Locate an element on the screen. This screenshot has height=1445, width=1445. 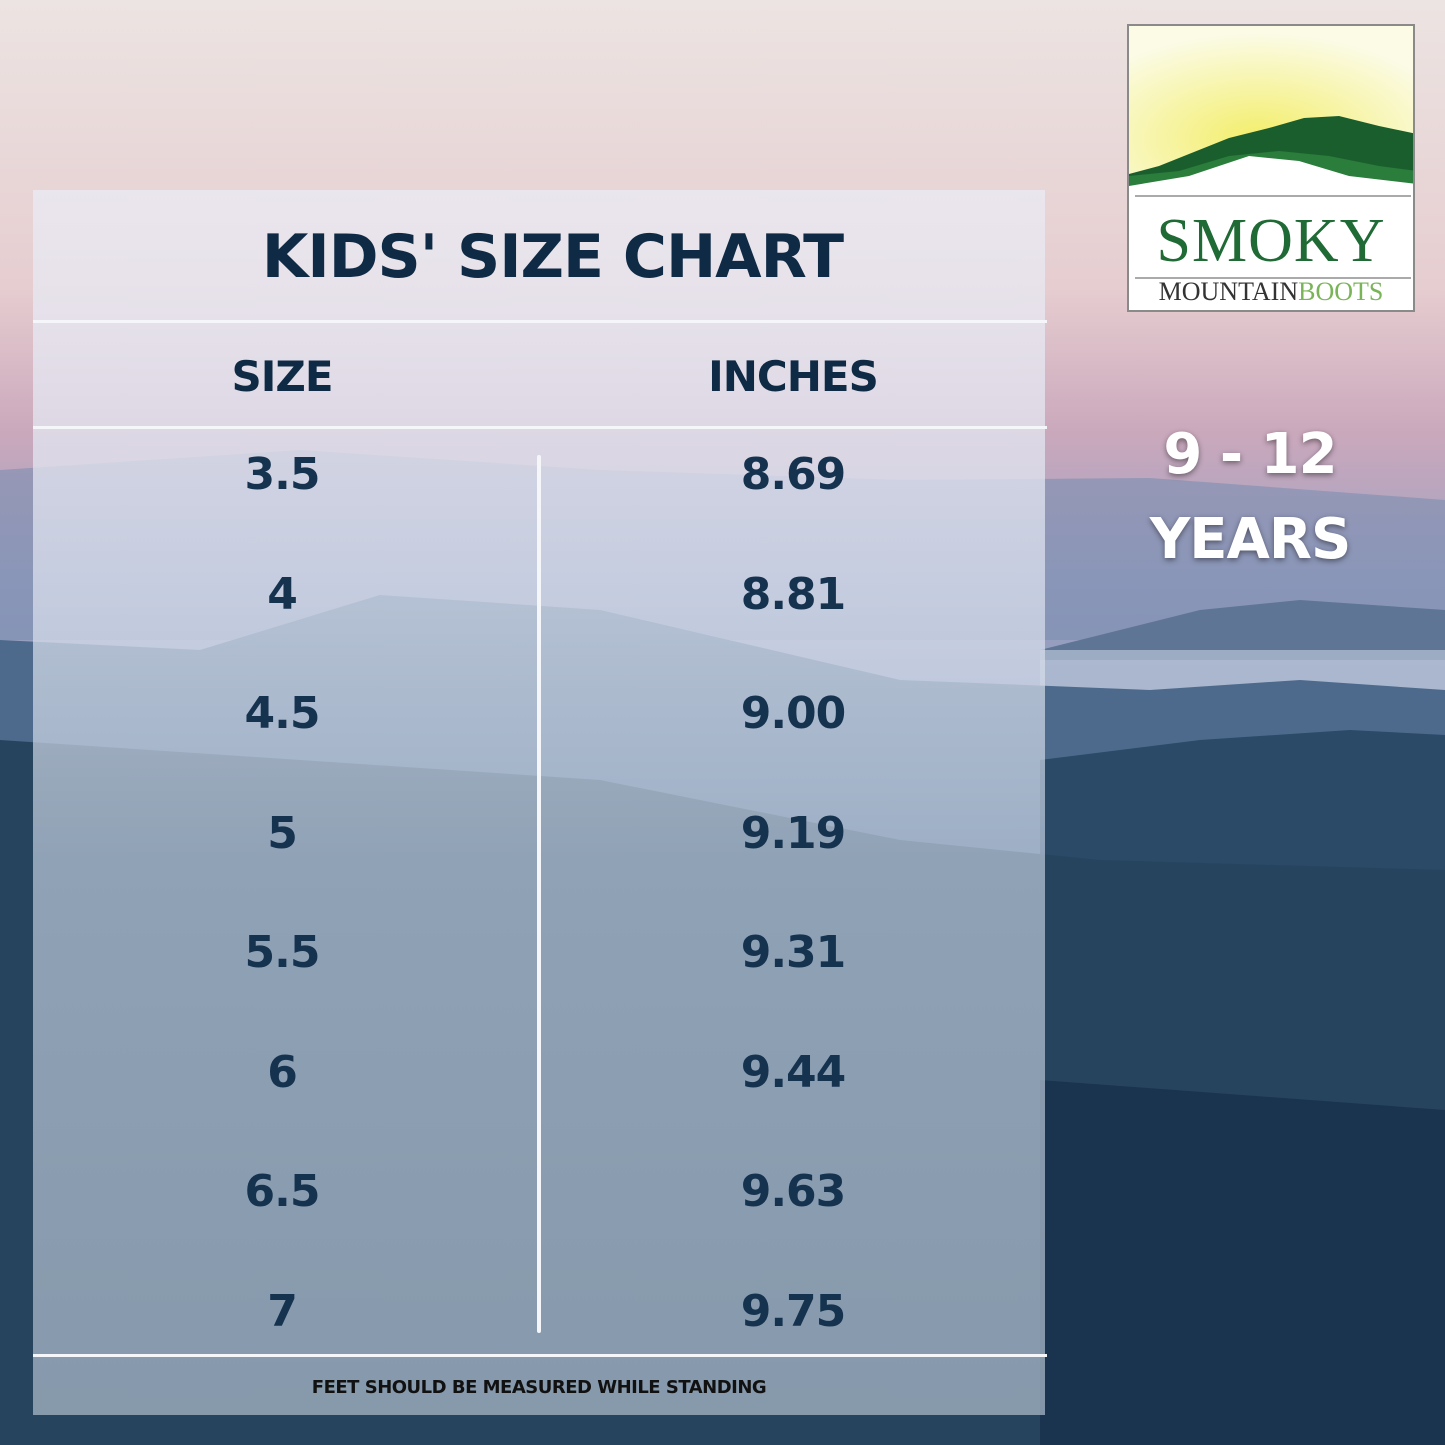
column-divider is located at coordinates (539, 894).